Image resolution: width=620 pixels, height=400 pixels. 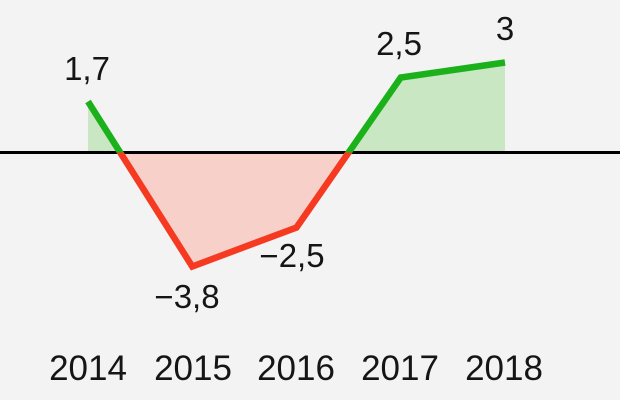 I want to click on series-line-negative, so click(x=234, y=211).